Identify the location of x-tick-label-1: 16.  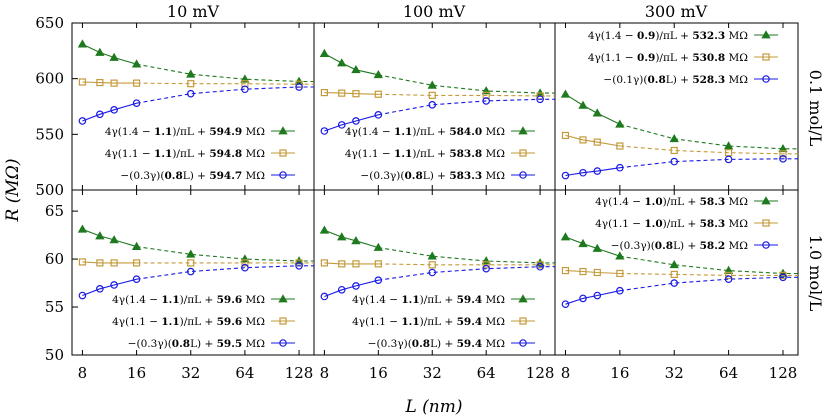
(378, 373).